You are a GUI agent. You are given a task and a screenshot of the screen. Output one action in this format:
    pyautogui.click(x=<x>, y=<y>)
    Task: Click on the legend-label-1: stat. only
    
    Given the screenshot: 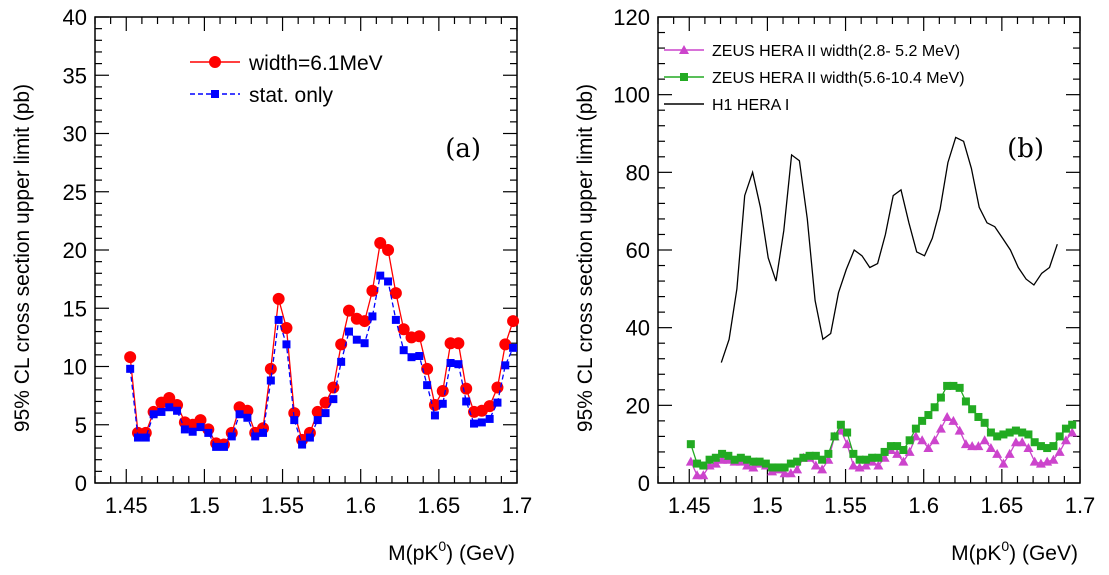 What is the action you would take?
    pyautogui.click(x=291, y=95)
    